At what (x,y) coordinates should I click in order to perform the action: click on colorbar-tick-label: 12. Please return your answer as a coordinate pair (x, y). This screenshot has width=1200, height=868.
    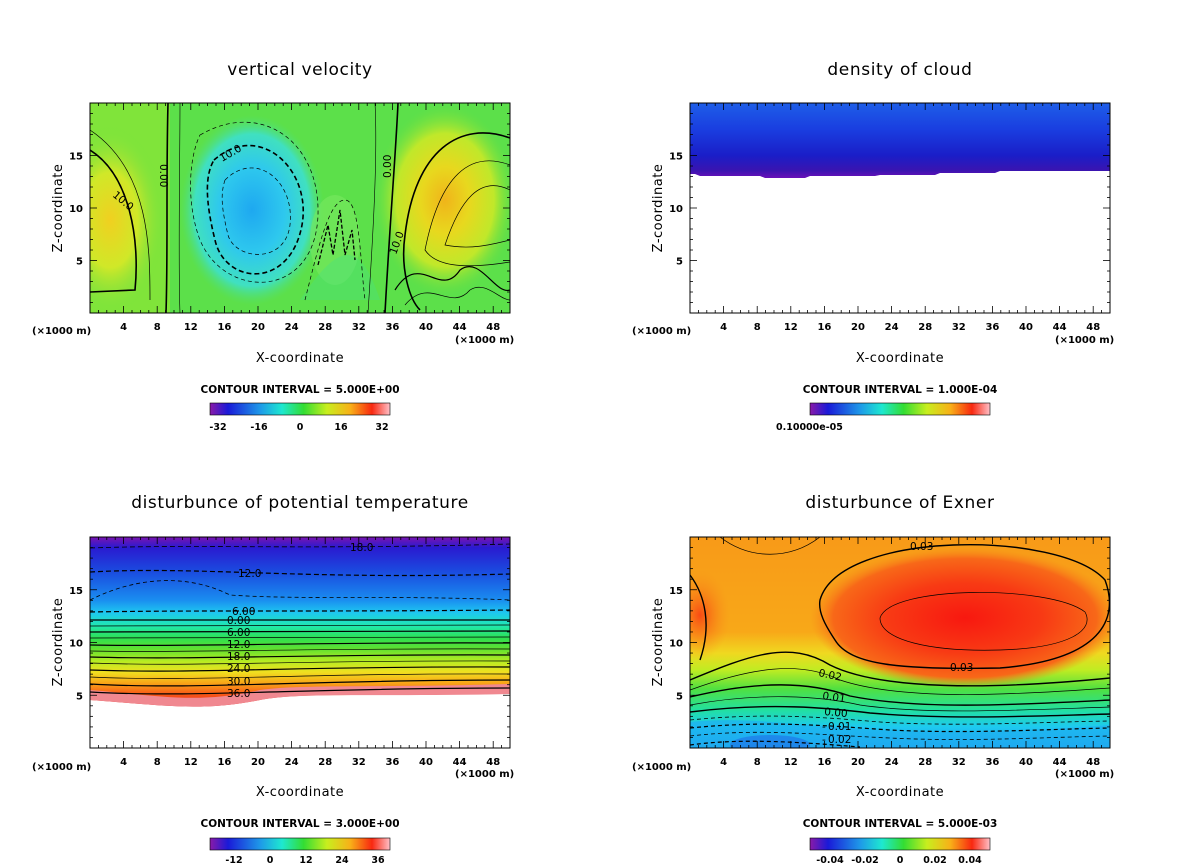
    Looking at the image, I should click on (305, 860).